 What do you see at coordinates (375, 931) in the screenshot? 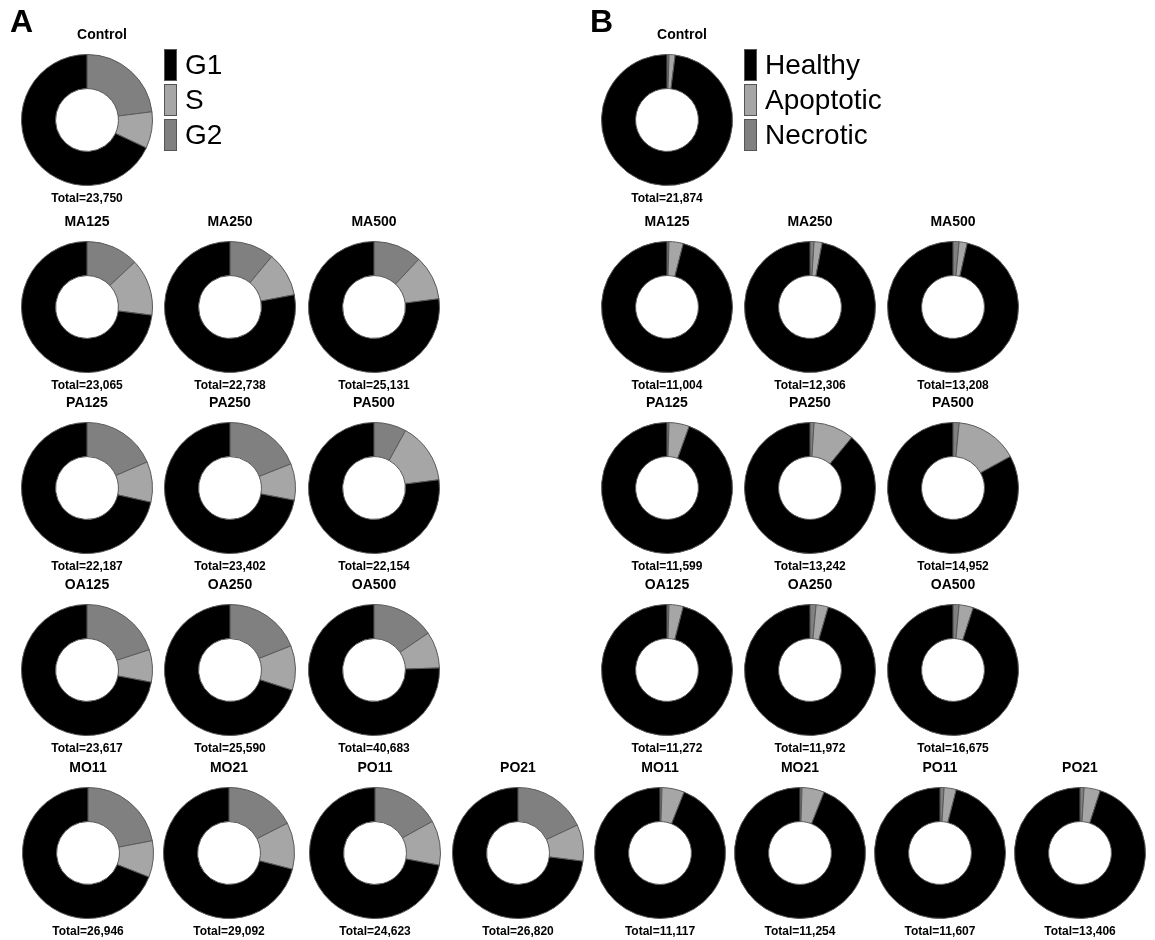
I see `text: Total=24,623` at bounding box center [375, 931].